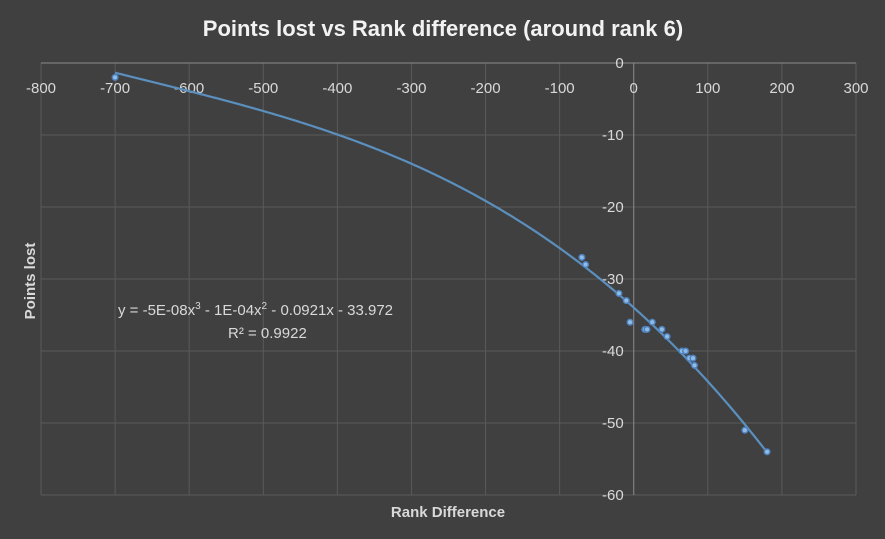  What do you see at coordinates (265, 306) in the screenshot?
I see `equation-exponent-2: 2` at bounding box center [265, 306].